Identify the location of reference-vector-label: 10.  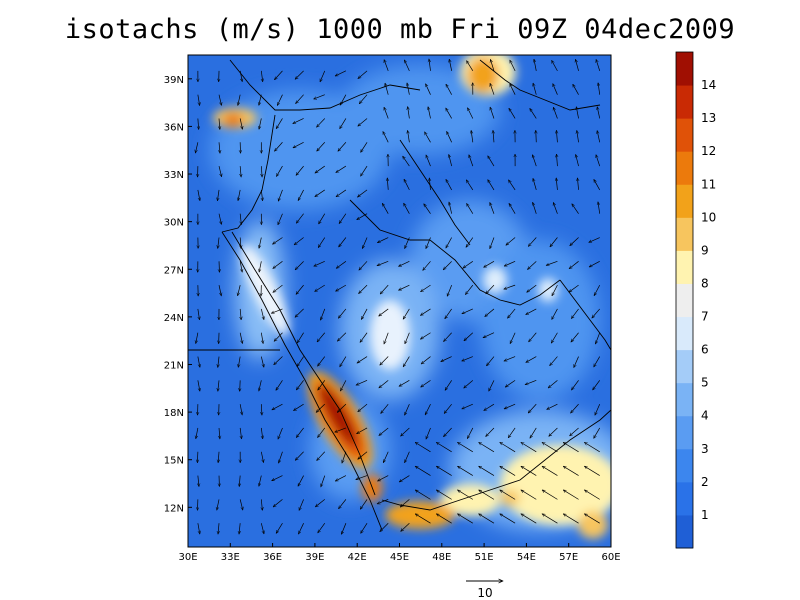
(484, 593).